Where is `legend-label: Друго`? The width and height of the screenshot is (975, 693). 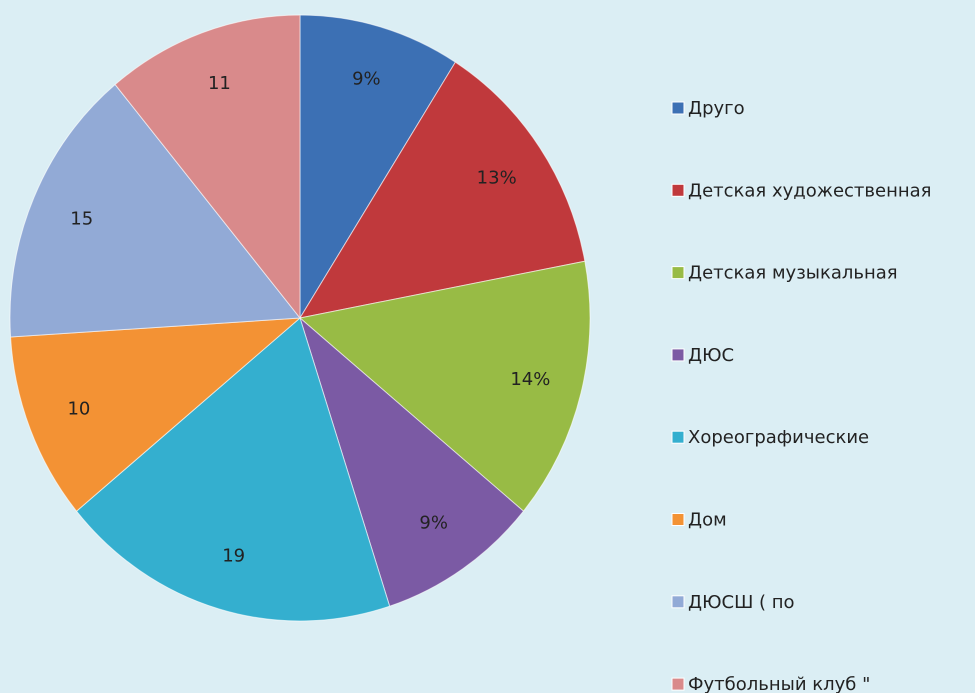 legend-label: Друго is located at coordinates (716, 108).